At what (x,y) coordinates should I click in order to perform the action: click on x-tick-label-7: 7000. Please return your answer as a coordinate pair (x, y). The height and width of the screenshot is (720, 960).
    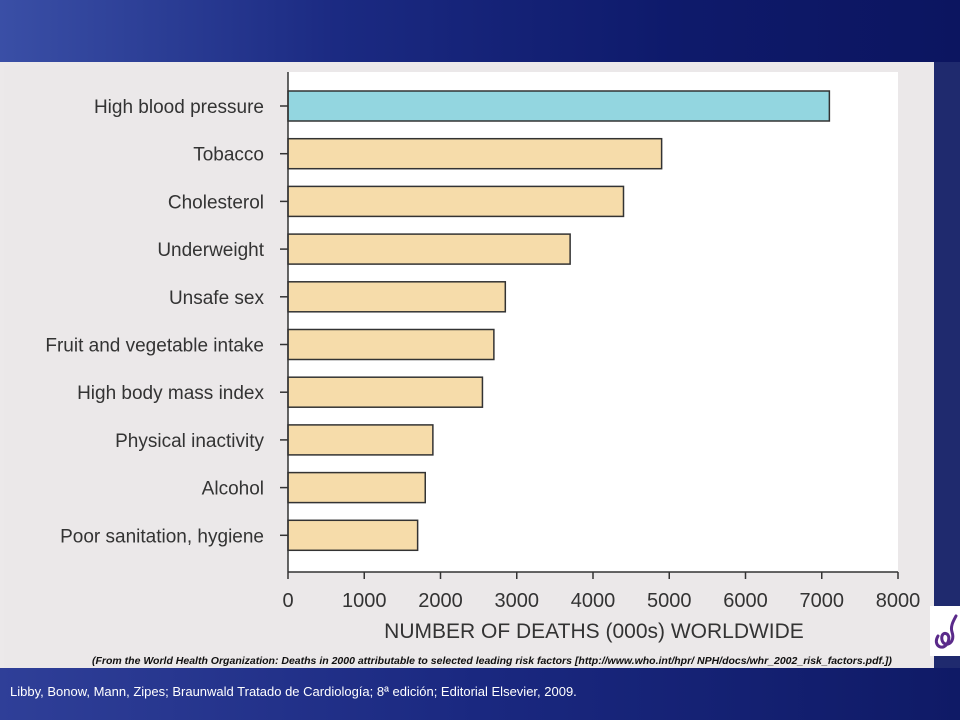
    Looking at the image, I should click on (822, 601).